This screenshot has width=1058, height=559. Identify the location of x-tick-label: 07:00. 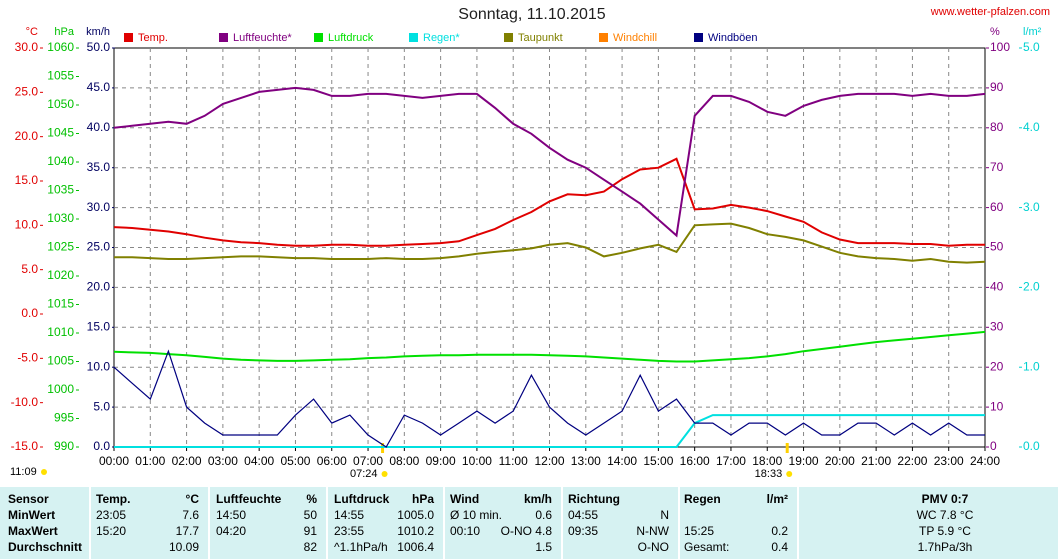
(368, 461).